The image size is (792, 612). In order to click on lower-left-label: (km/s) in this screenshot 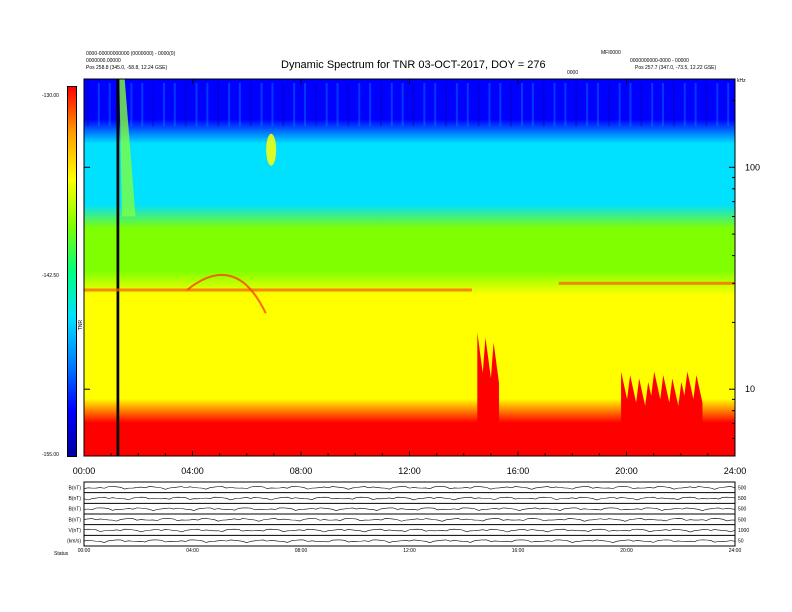, I will do `click(74, 542)`.